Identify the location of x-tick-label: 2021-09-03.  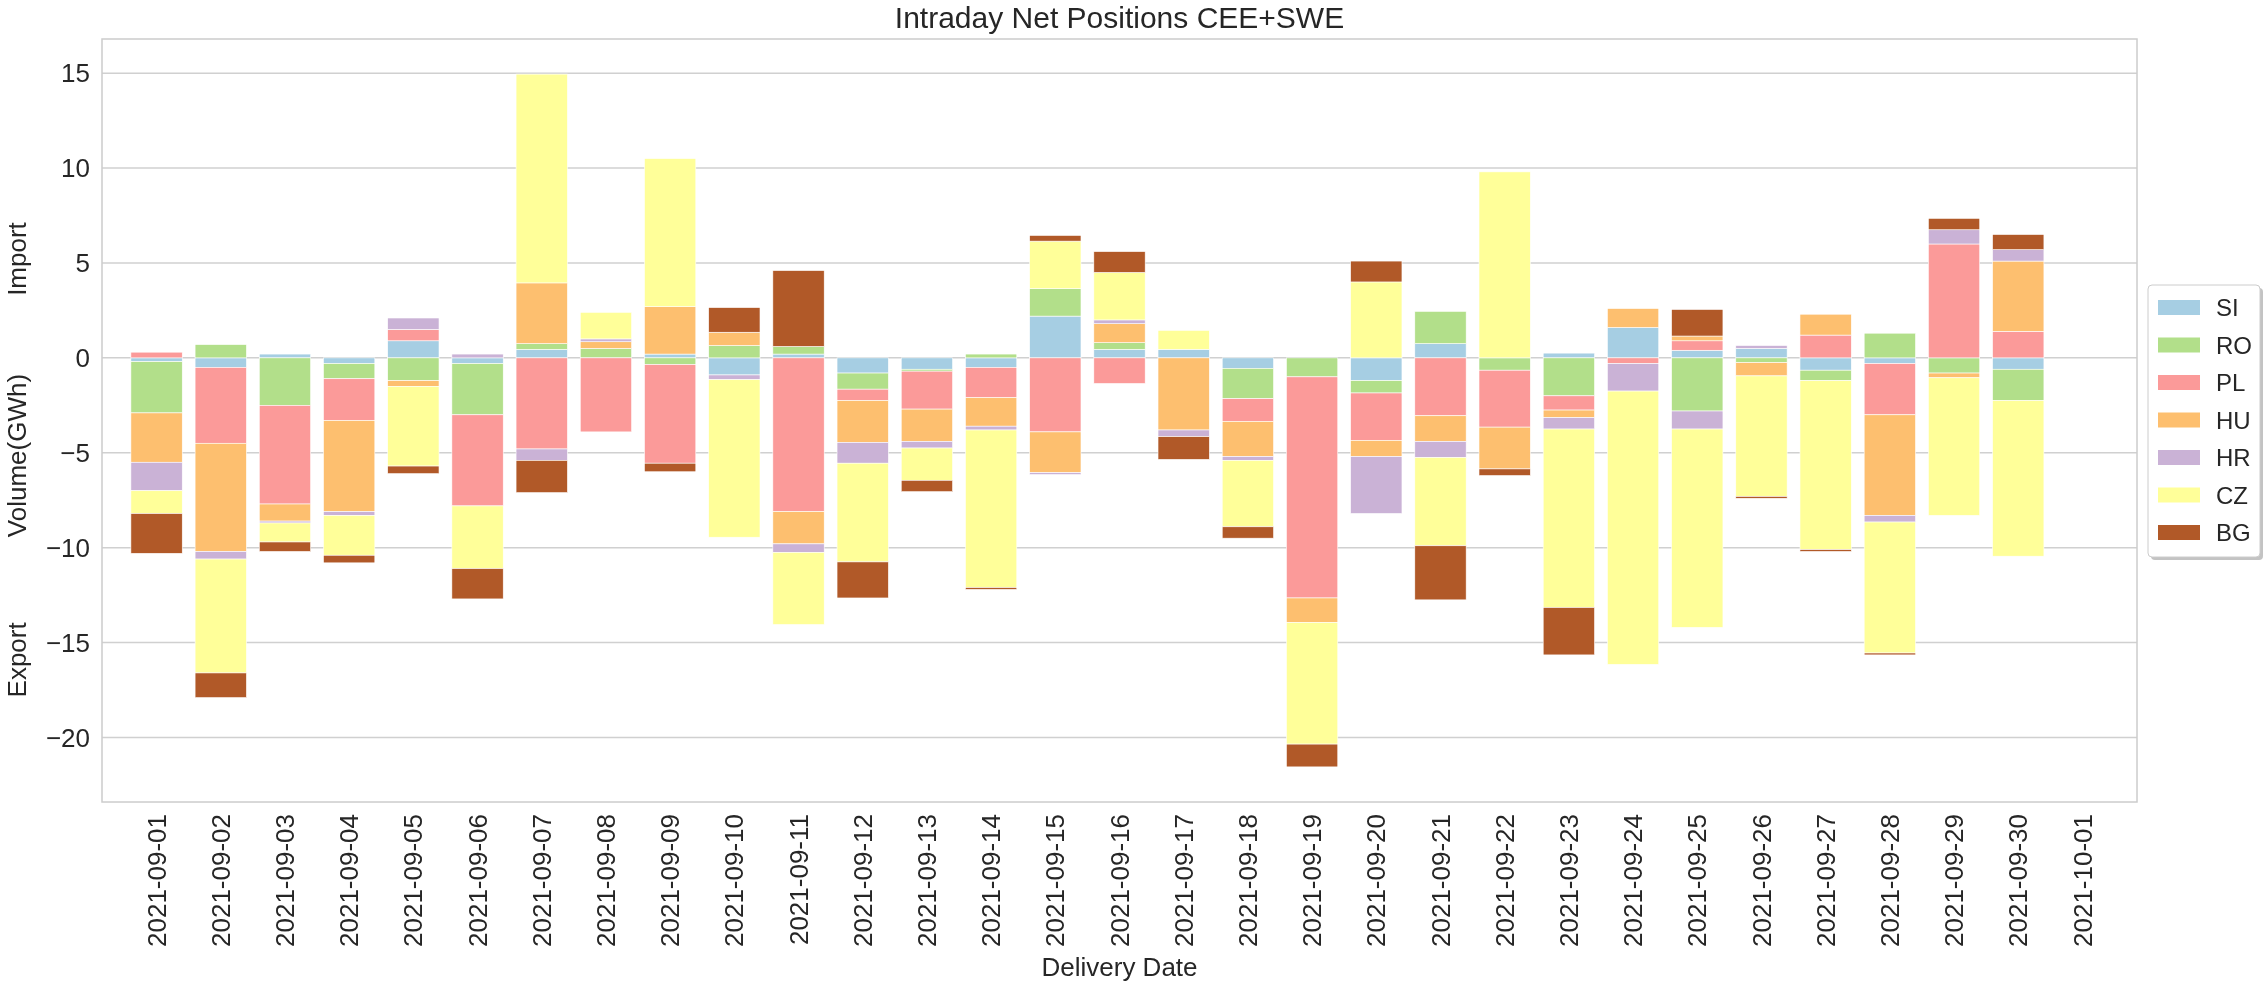
(285, 880).